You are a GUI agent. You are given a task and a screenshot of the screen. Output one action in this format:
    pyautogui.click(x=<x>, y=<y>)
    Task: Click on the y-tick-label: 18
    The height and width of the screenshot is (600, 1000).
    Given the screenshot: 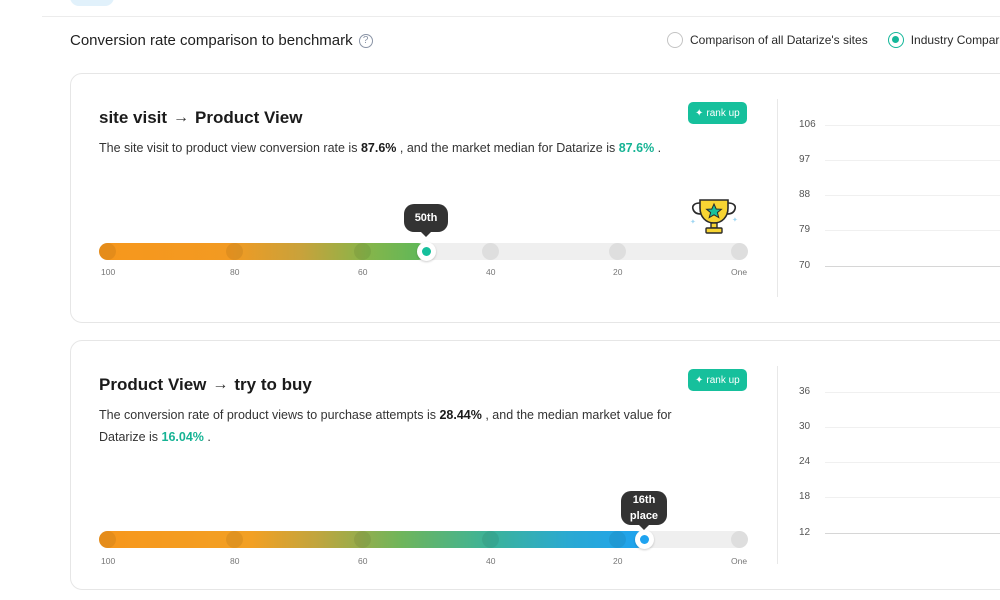 What is the action you would take?
    pyautogui.click(x=805, y=496)
    